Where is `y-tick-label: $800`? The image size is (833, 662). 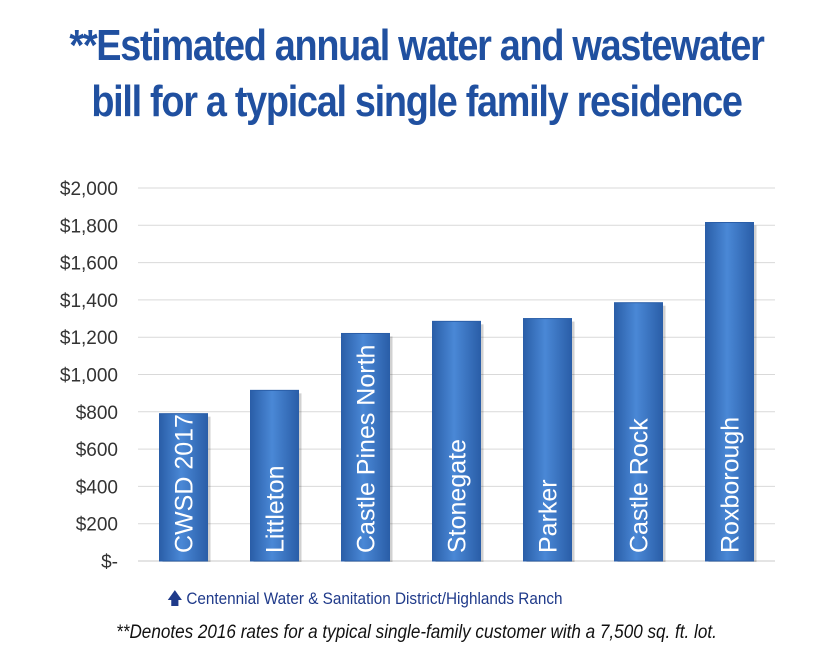 y-tick-label: $800 is located at coordinates (97, 413).